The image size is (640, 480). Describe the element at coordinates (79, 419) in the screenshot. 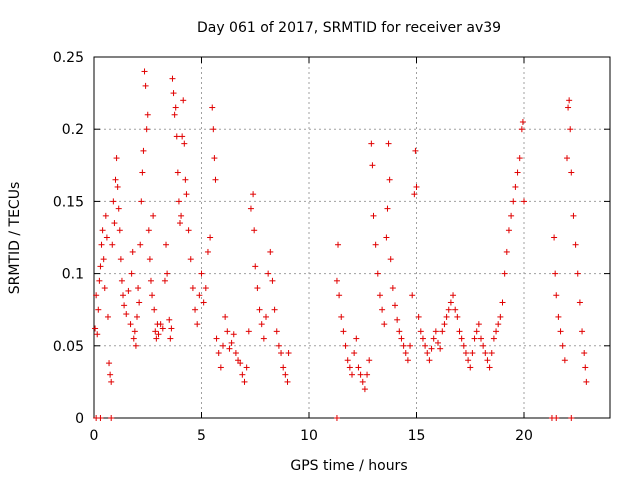

I see `y-tick-label: 0` at that location.